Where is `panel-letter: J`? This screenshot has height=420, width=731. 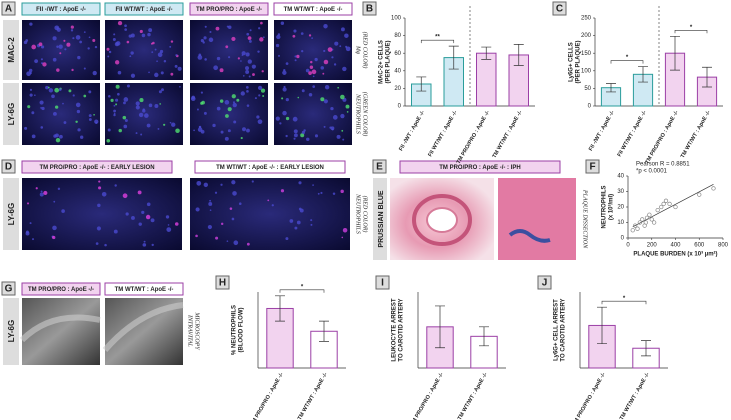
panel-letter: J is located at coordinates (545, 283).